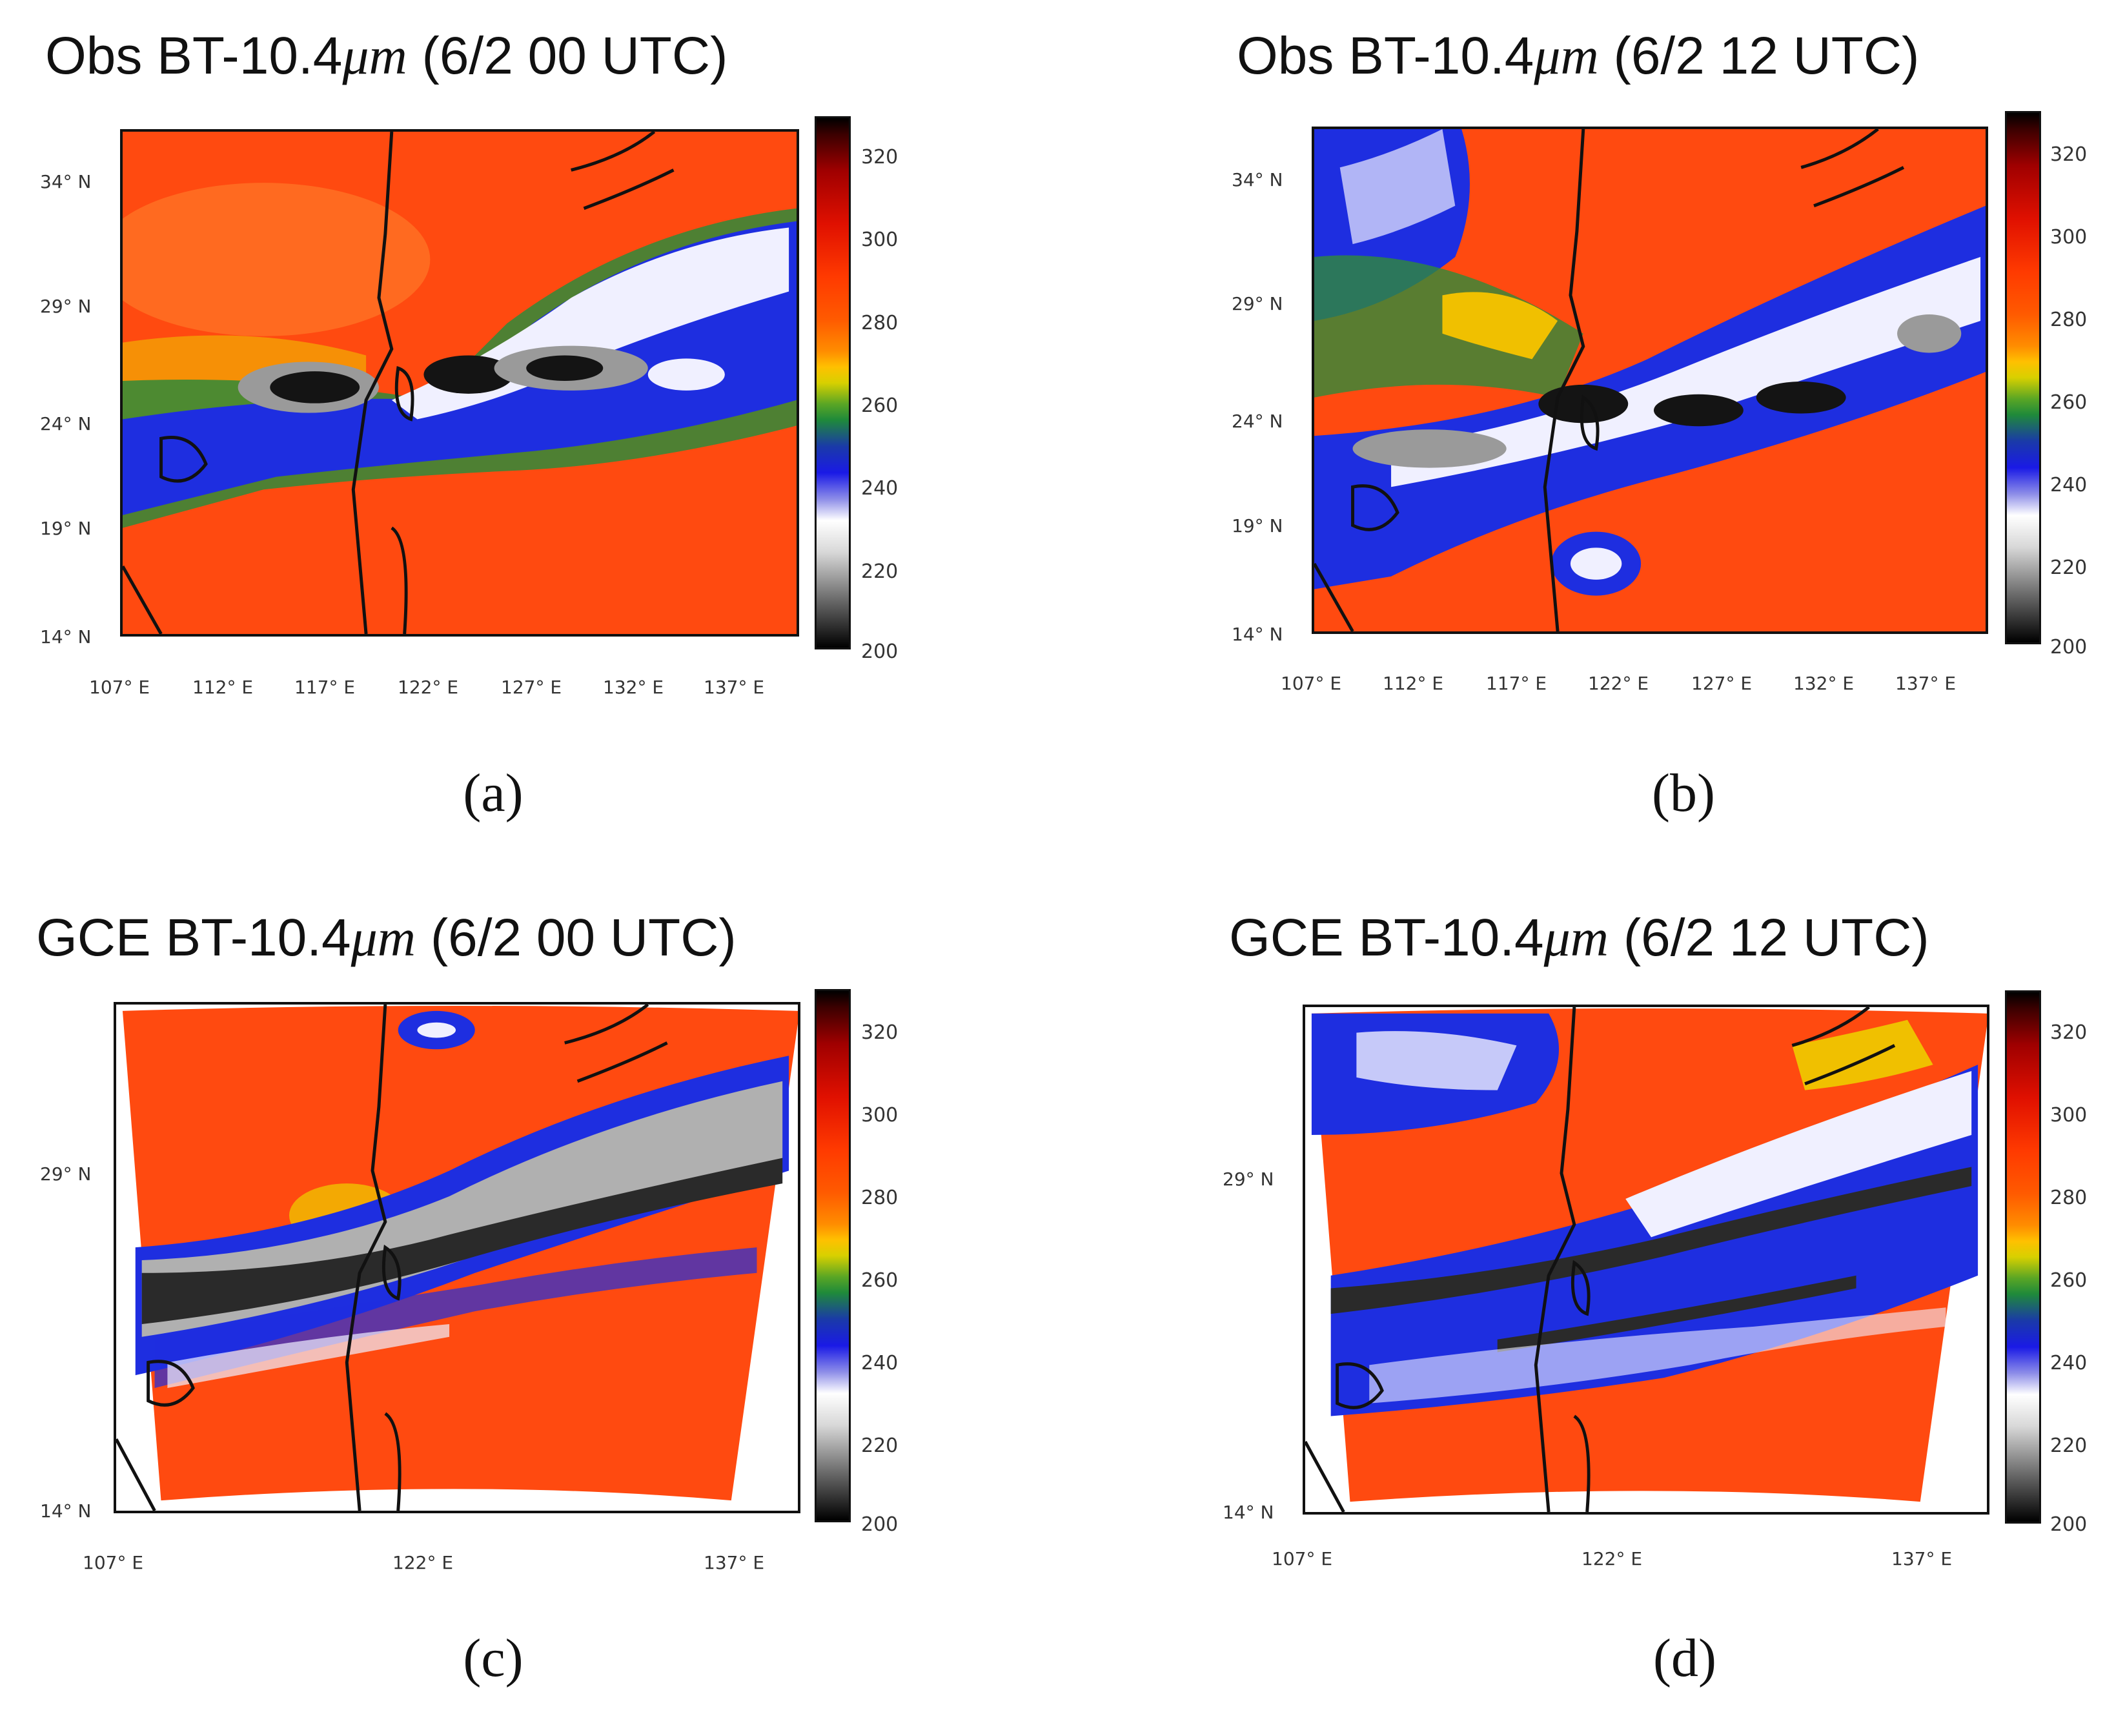  I want to click on panel-a-caption: (a), so click(493, 793).